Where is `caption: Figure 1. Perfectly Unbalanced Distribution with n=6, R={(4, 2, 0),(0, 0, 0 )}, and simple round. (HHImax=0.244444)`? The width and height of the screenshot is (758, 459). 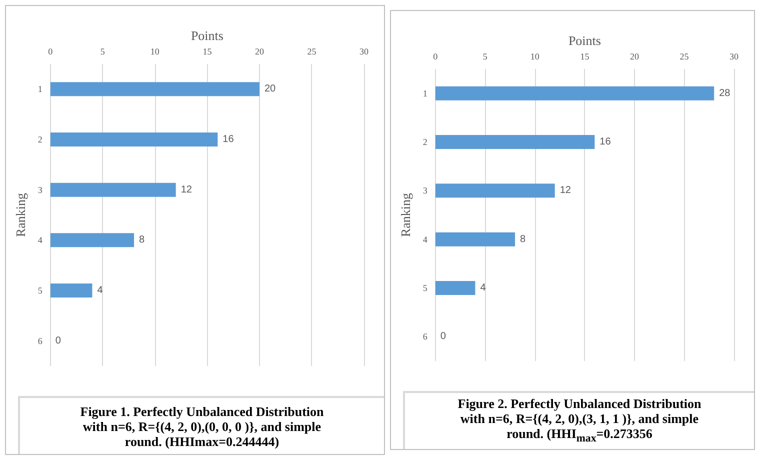 caption: Figure 1. Perfectly Unbalanced Distribution with n=6, R={(4, 2, 0),(0, 0, 0 )}, and simple round. (HHImax=0.244444) is located at coordinates (202, 426).